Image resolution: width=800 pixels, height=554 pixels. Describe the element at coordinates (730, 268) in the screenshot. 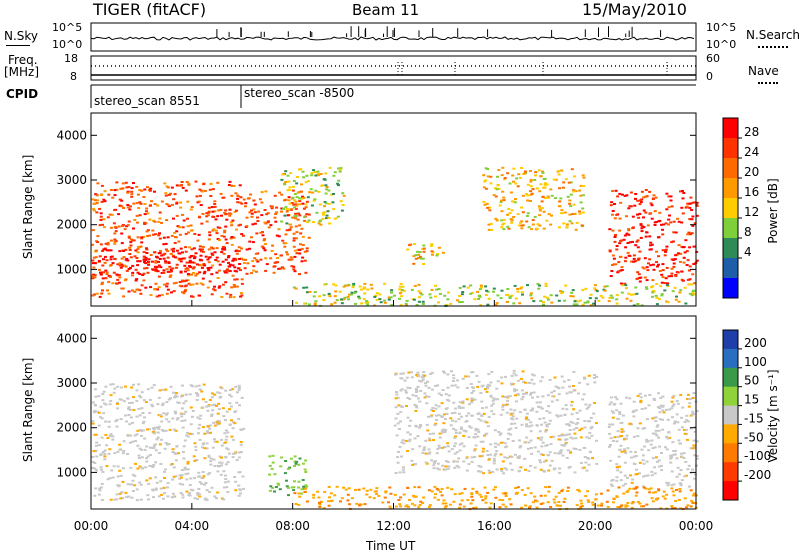

I see `colorbar-swatch` at that location.